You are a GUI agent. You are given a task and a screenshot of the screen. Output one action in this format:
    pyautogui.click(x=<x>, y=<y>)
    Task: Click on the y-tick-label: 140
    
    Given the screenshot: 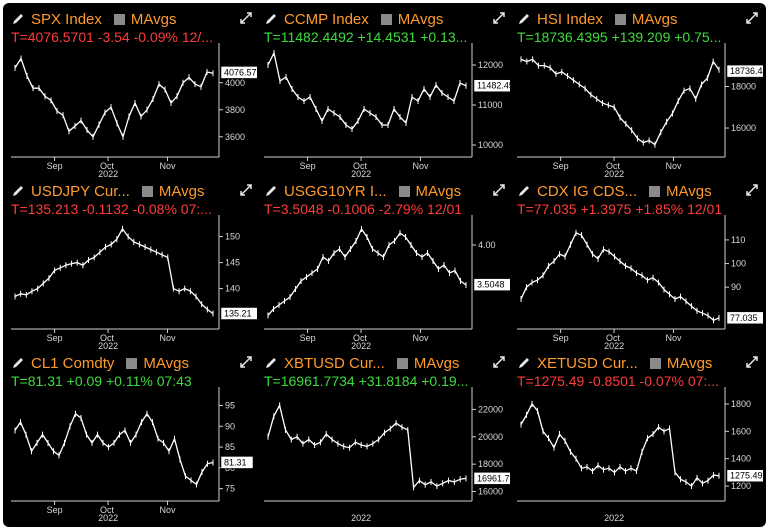 What is the action you would take?
    pyautogui.click(x=232, y=289)
    